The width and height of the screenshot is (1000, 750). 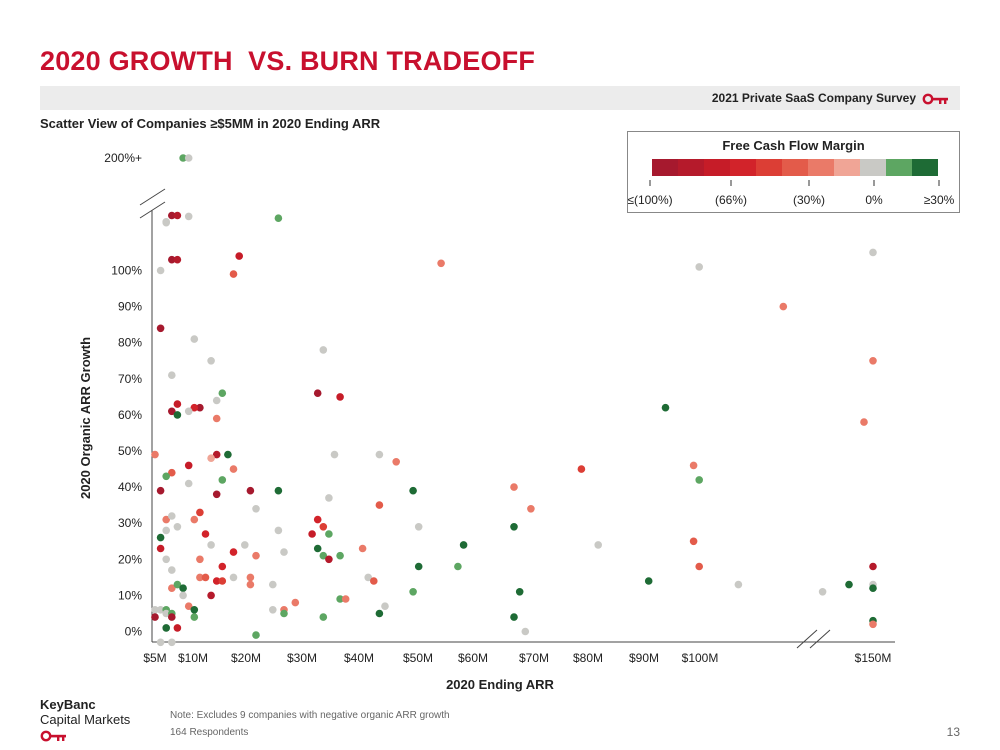 What do you see at coordinates (68, 704) in the screenshot?
I see `brand-name: KeyBanc` at bounding box center [68, 704].